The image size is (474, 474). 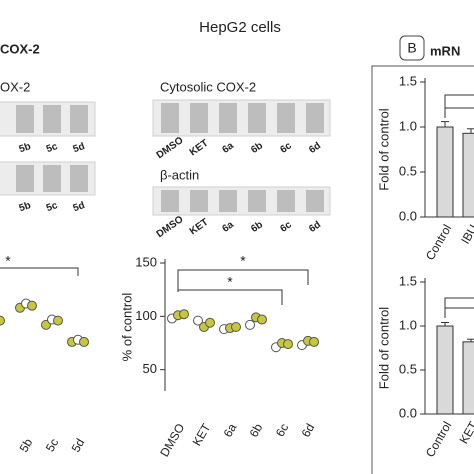 What do you see at coordinates (20, 48) in the screenshot?
I see `panel-a-label: COX-2` at bounding box center [20, 48].